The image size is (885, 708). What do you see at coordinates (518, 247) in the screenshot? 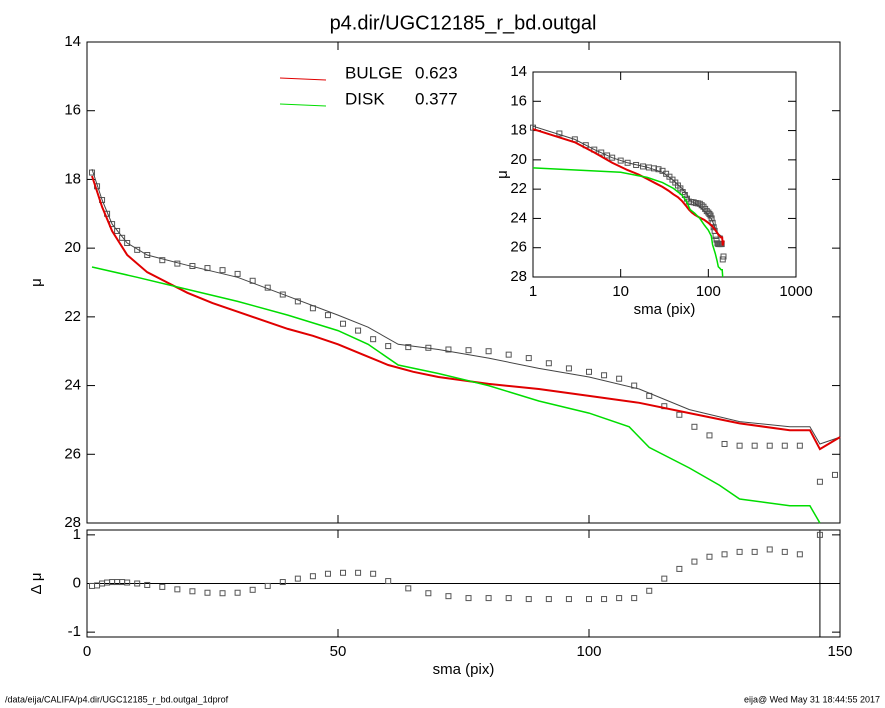
I see `y-tick-label: 26` at bounding box center [518, 247].